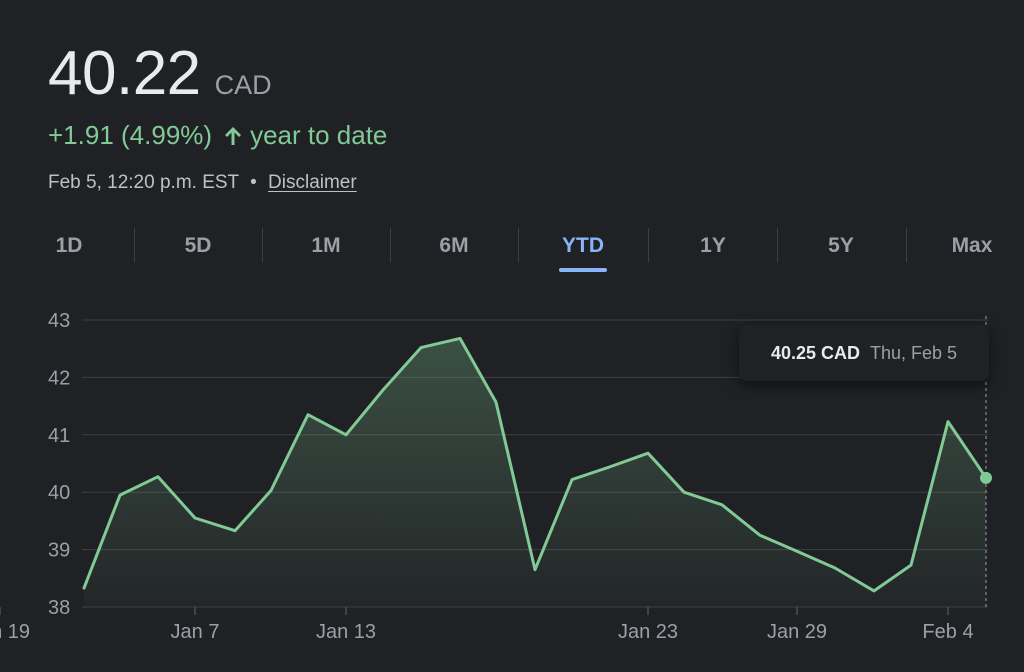 The width and height of the screenshot is (1024, 672). What do you see at coordinates (947, 632) in the screenshot?
I see `x-tick-label: Feb 4` at bounding box center [947, 632].